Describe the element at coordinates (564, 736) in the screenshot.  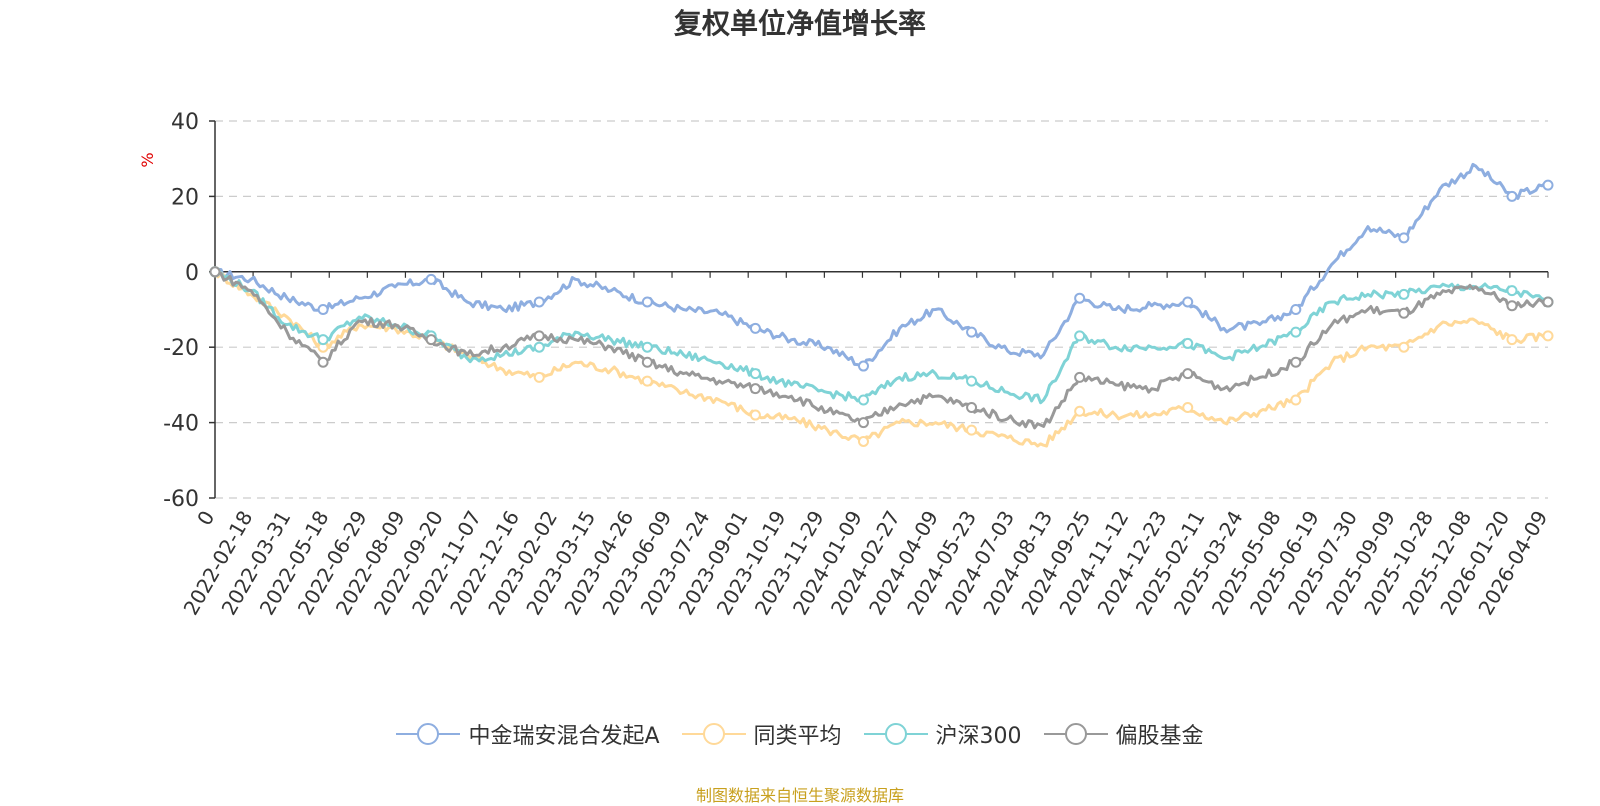
I see `legend-label-fund: 中金瑞安混合发起A` at that location.